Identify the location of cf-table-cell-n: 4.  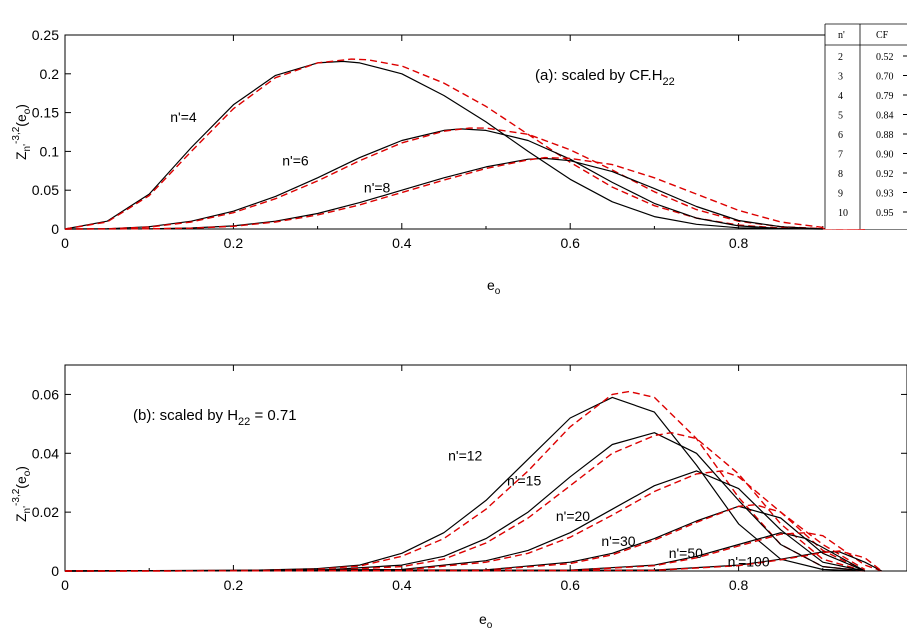
(840, 96).